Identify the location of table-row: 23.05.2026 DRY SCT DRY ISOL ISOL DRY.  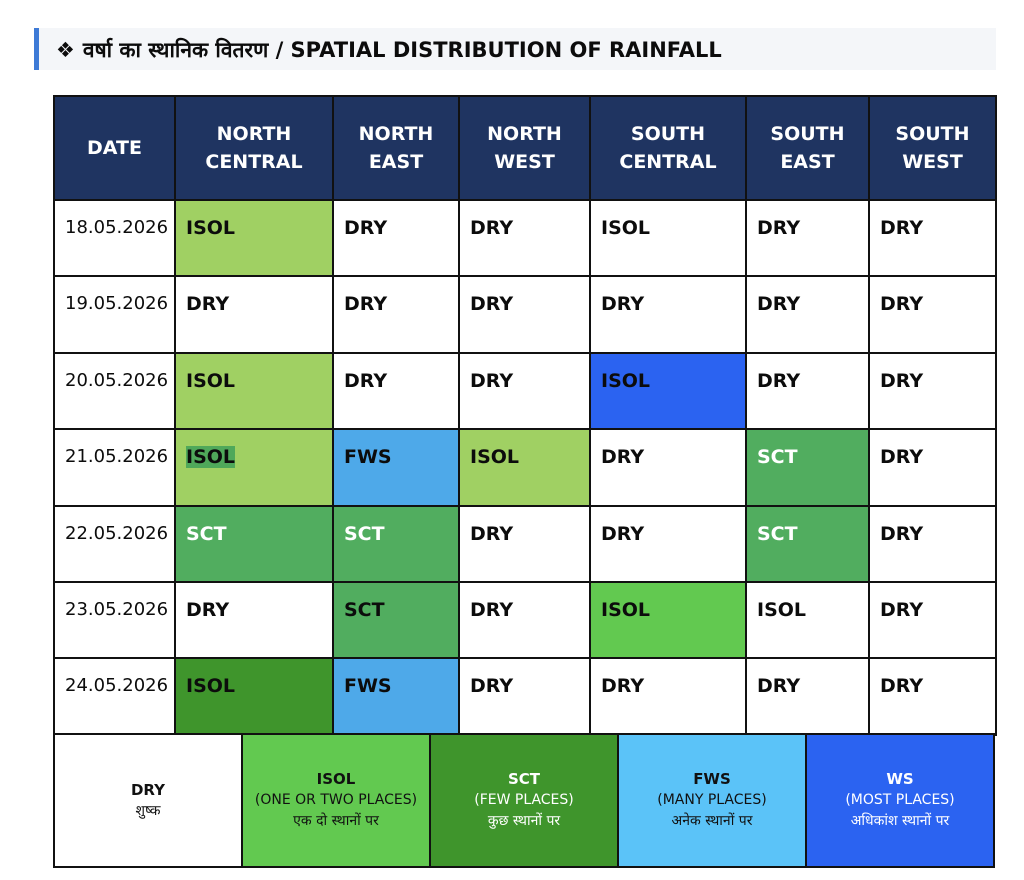
(525, 620).